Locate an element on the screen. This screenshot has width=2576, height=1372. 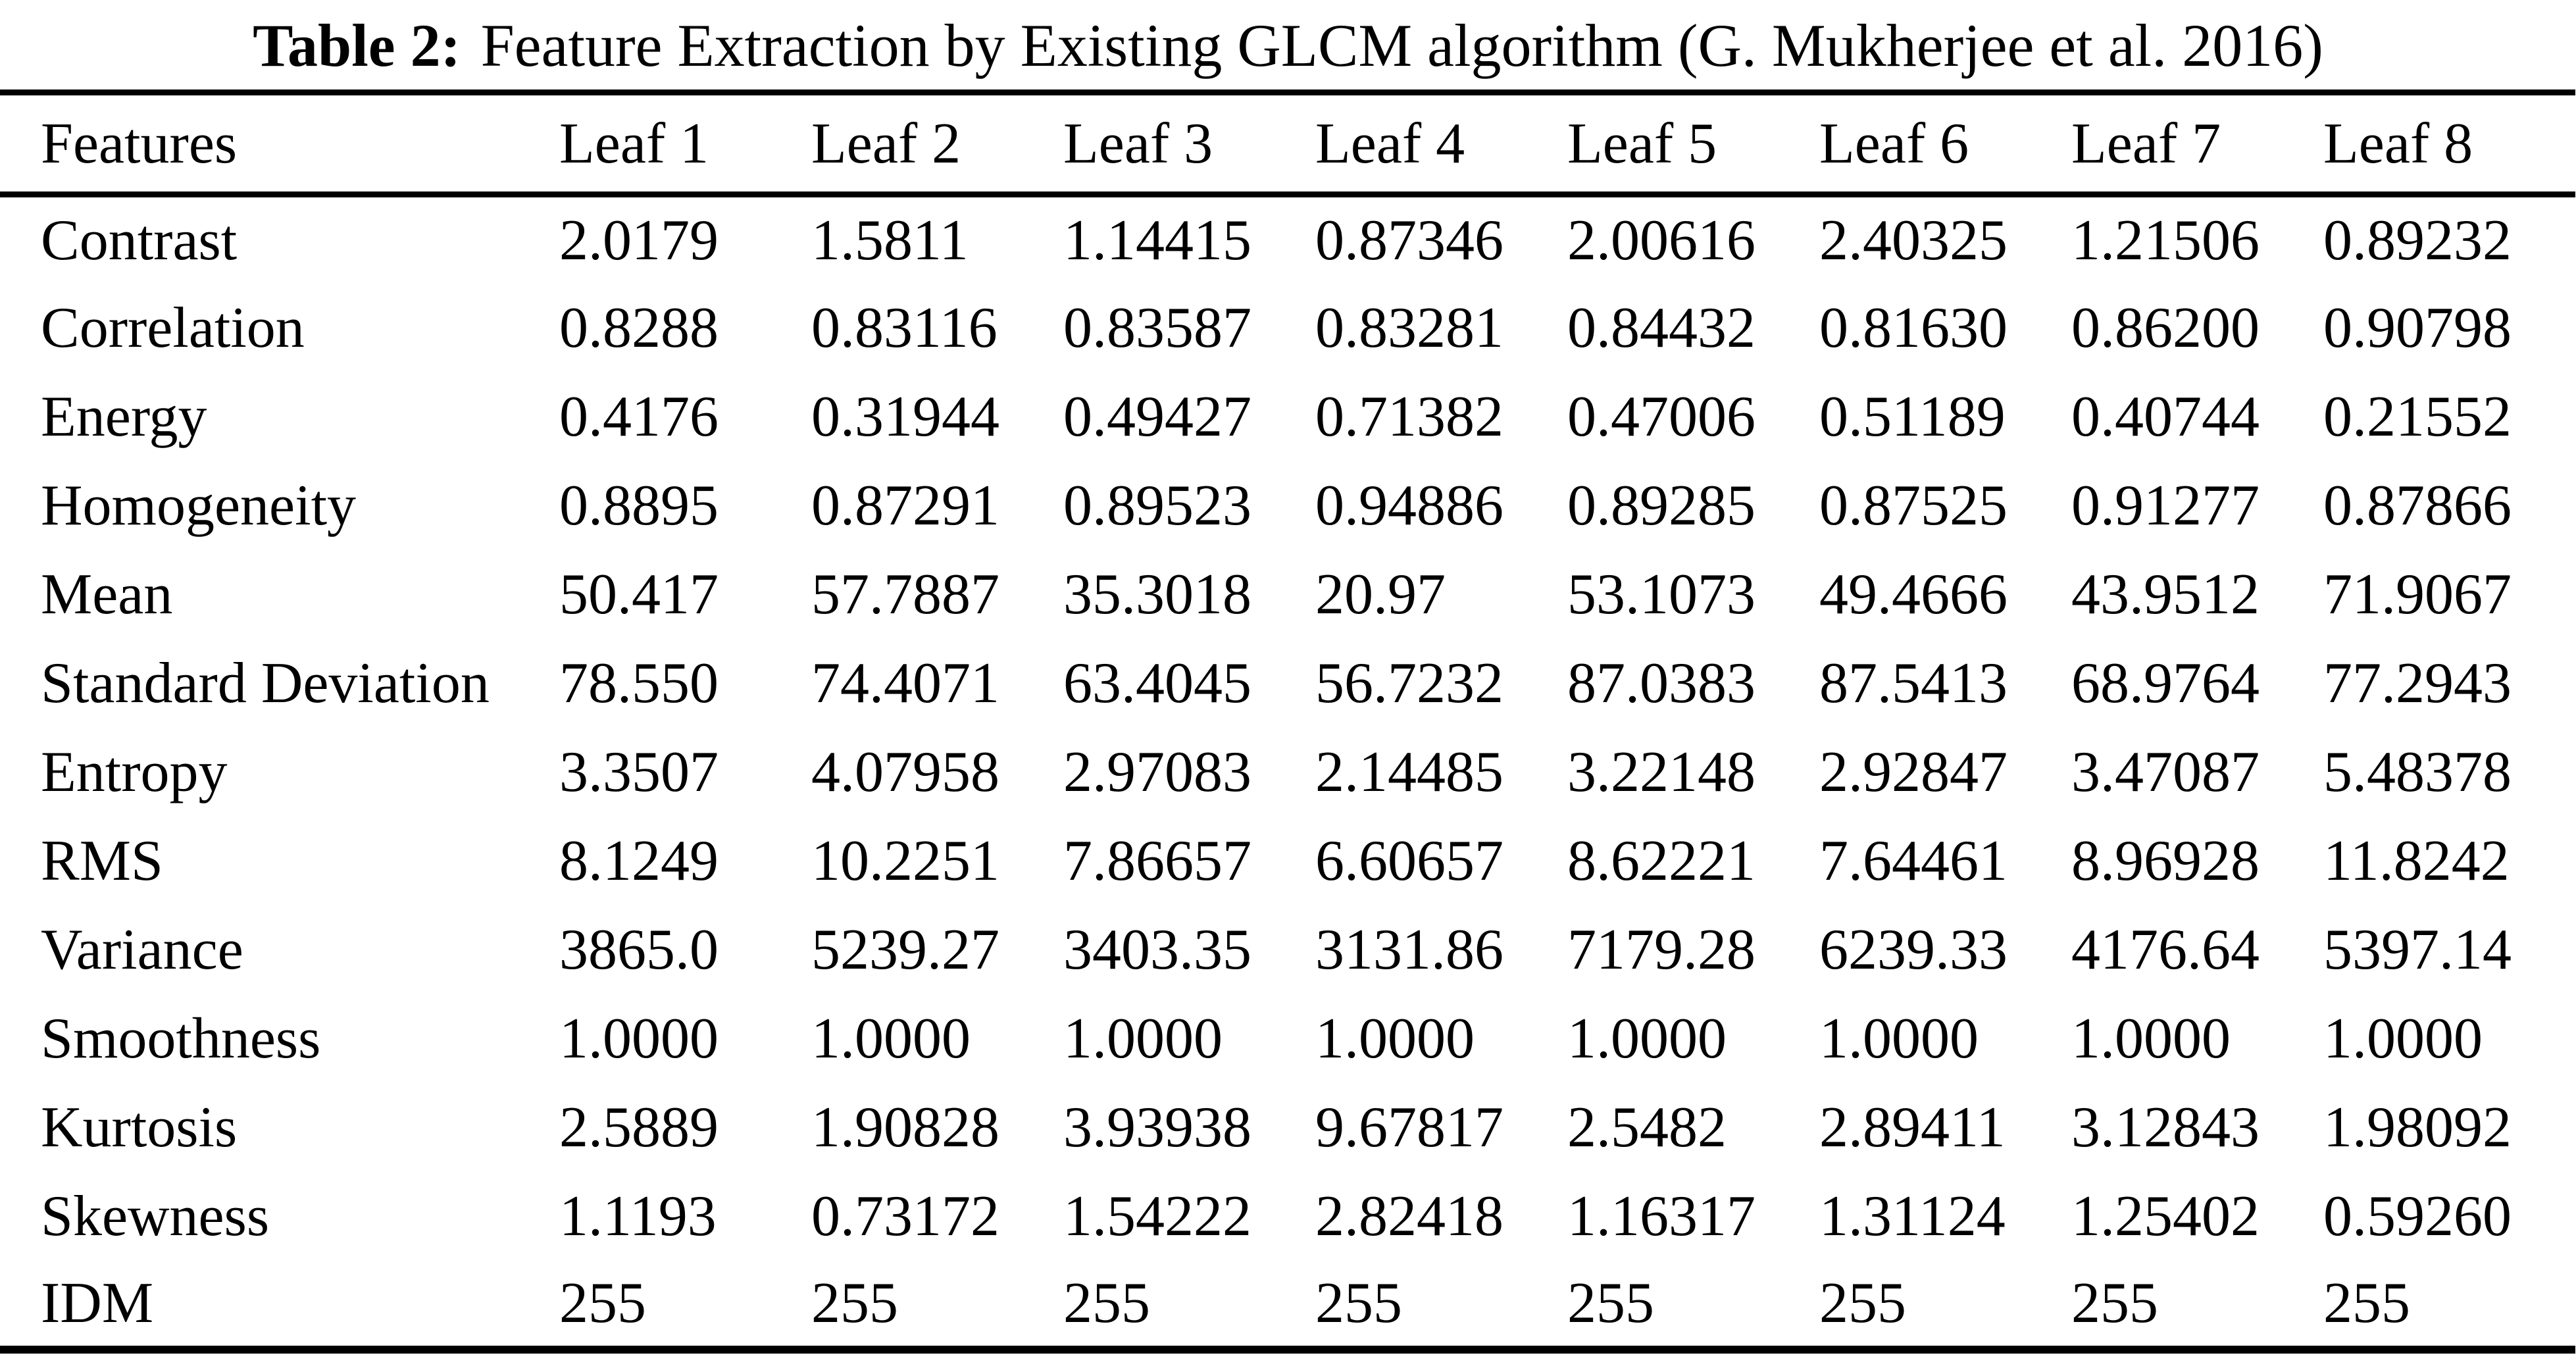
value-cell: 0.89285 is located at coordinates (1661, 505).